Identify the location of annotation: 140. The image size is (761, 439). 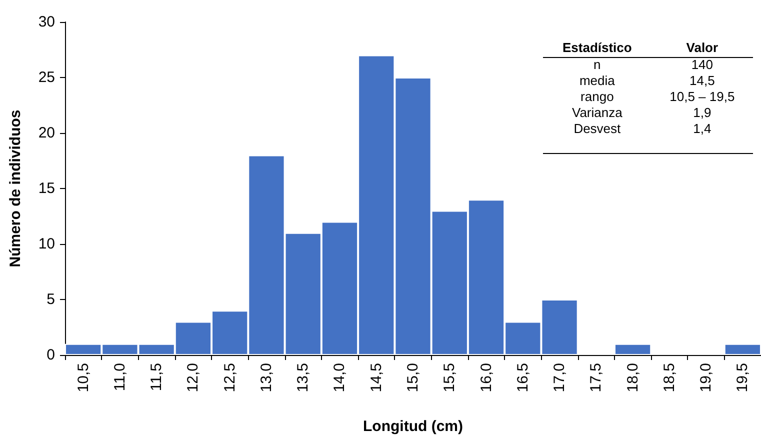
(702, 65).